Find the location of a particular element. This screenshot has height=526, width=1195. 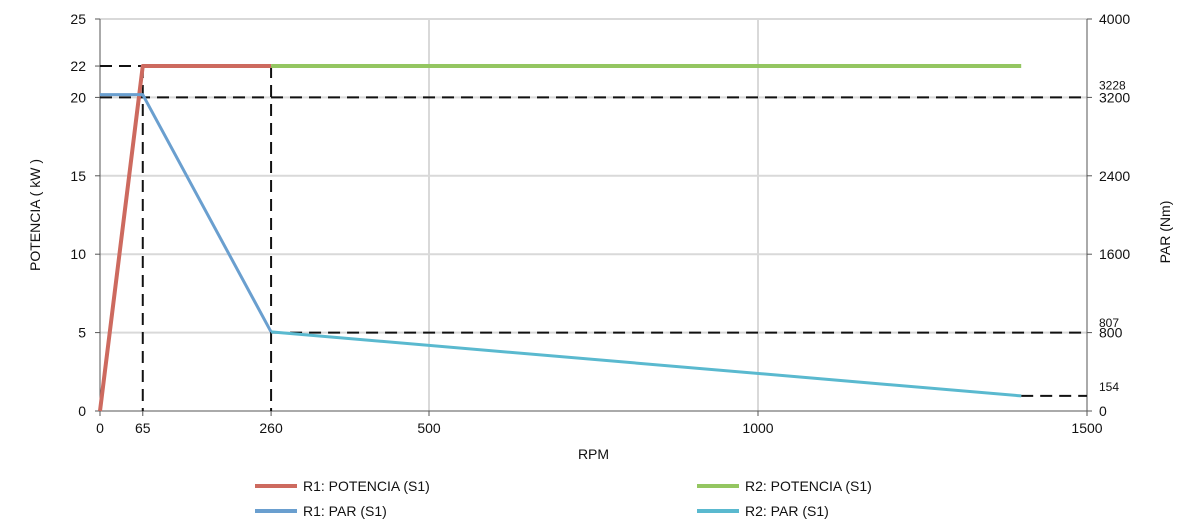

y-left-tick-label: 20 is located at coordinates (78, 97).